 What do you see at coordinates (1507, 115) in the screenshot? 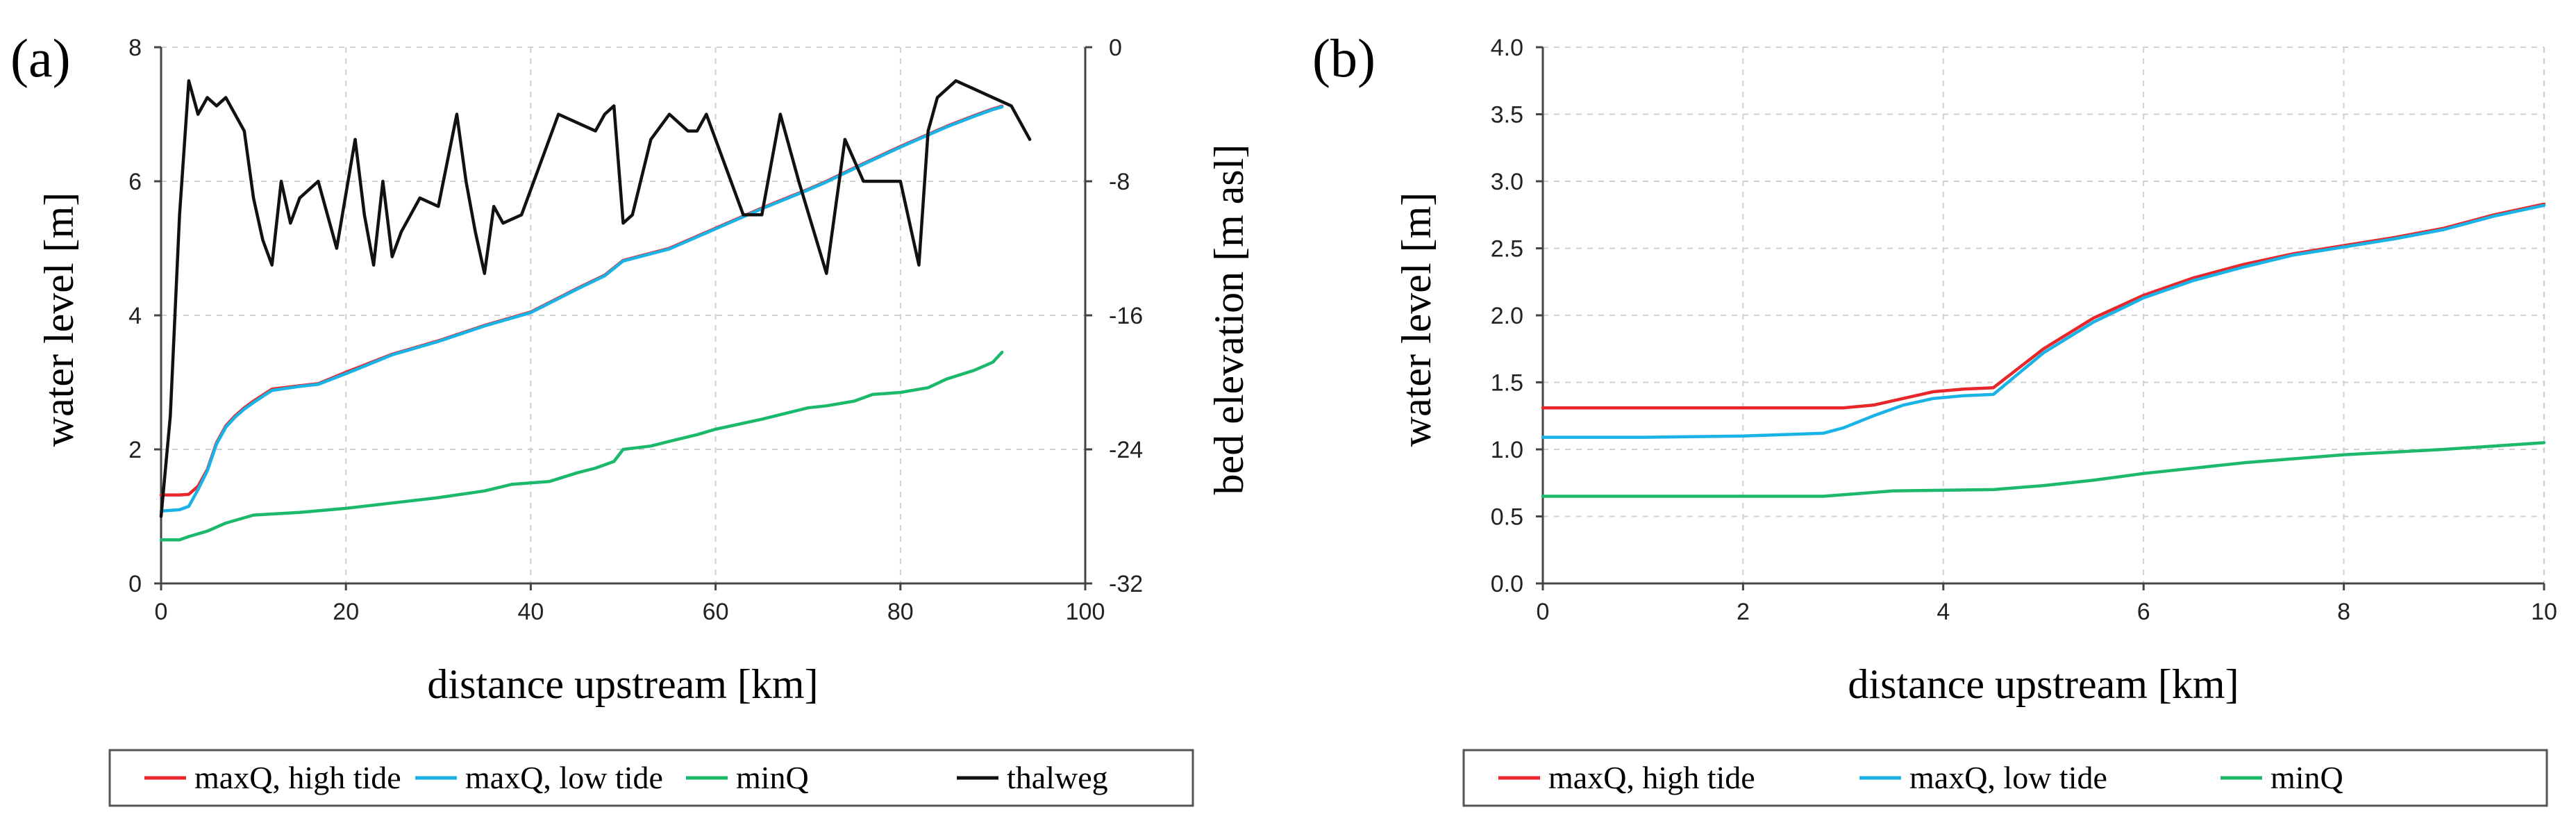
I see `y-tick-label: 3.5` at bounding box center [1507, 115].